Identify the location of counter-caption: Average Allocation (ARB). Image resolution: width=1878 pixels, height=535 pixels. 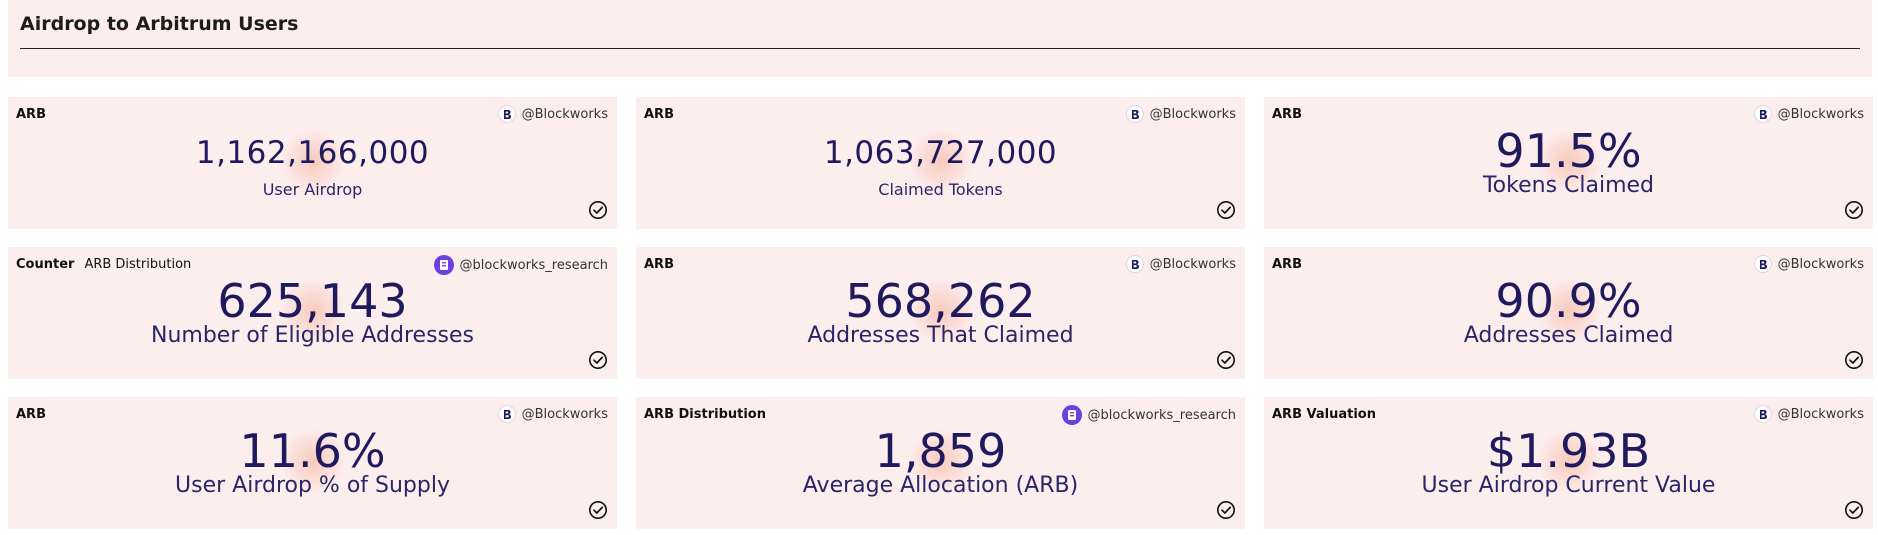
(940, 485).